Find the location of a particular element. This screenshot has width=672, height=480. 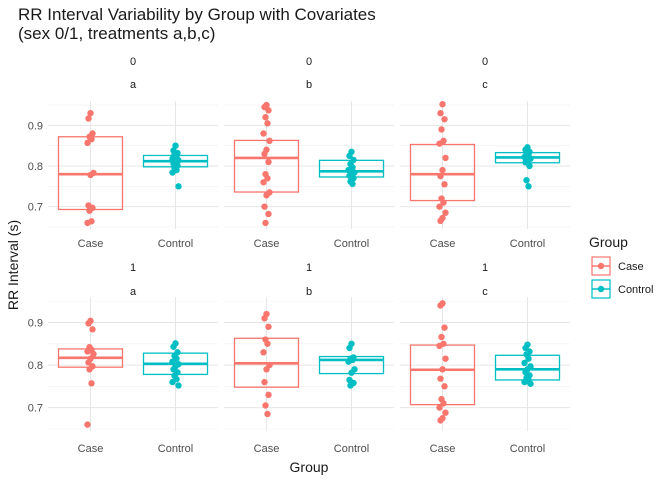

legend-label-control: Control is located at coordinates (635, 290).